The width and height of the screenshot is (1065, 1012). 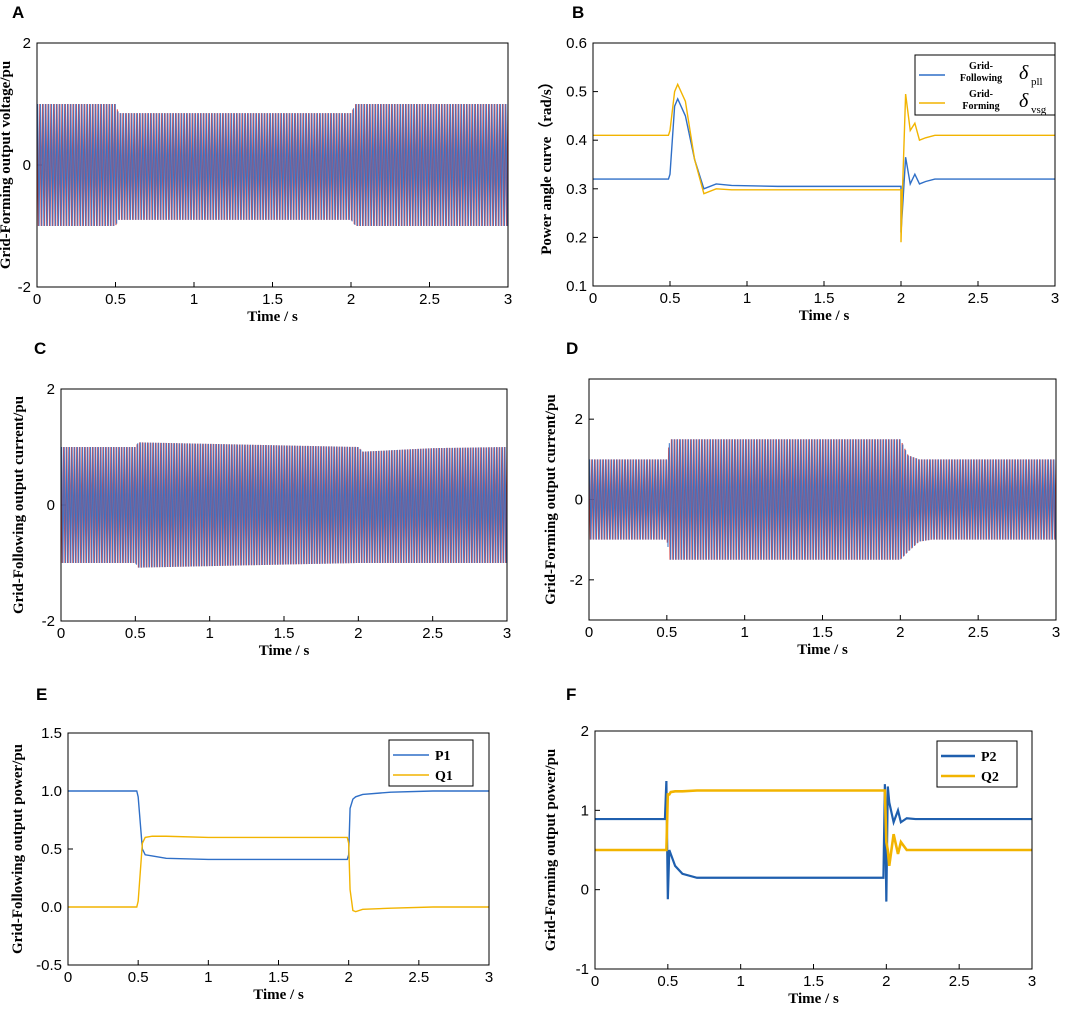 I want to click on series-line-p1, so click(x=278, y=825).